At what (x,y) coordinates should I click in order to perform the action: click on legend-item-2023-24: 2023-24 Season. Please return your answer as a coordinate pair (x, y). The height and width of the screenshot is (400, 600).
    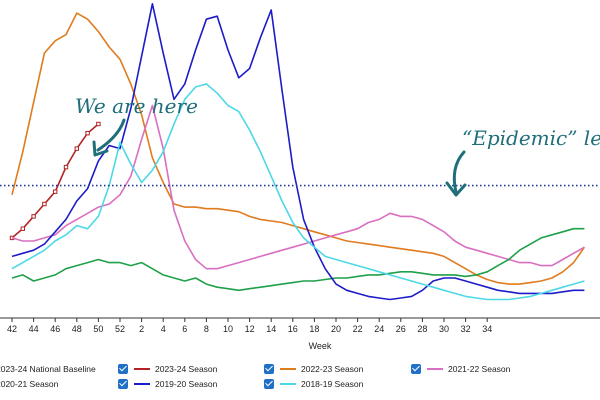
    Looking at the image, I should click on (167, 369).